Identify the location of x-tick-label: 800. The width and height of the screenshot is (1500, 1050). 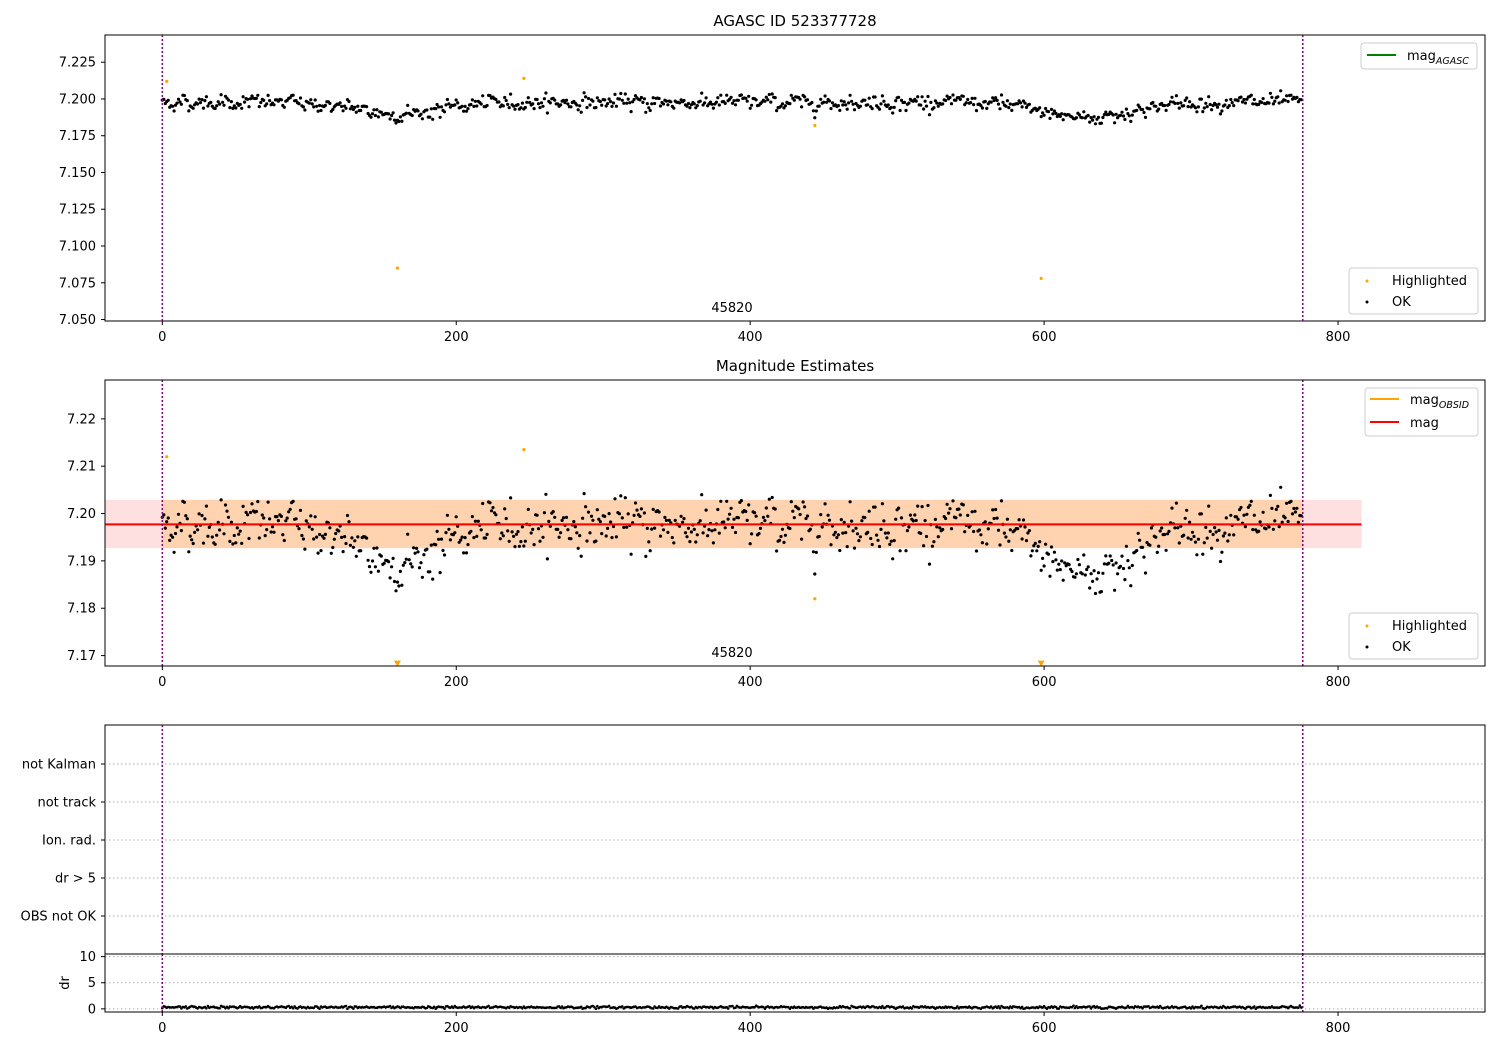
(1338, 337).